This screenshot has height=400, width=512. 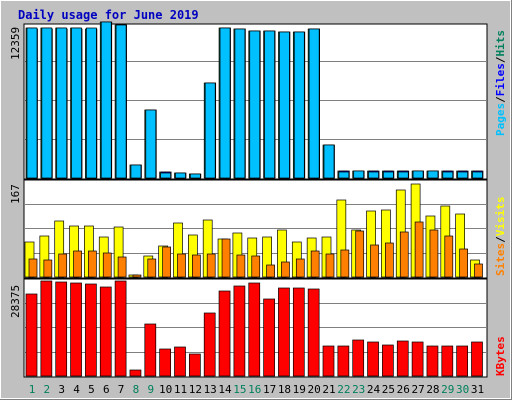 I want to click on x-tick-label: 20, so click(x=314, y=389).